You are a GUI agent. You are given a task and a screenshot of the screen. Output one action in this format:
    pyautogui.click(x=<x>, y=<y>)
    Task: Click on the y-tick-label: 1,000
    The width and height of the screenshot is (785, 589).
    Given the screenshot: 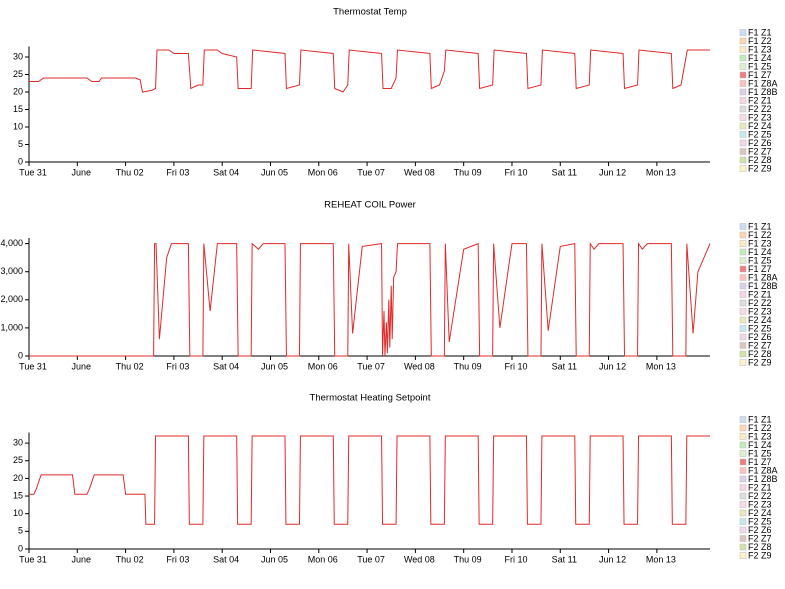 What is the action you would take?
    pyautogui.click(x=11, y=327)
    